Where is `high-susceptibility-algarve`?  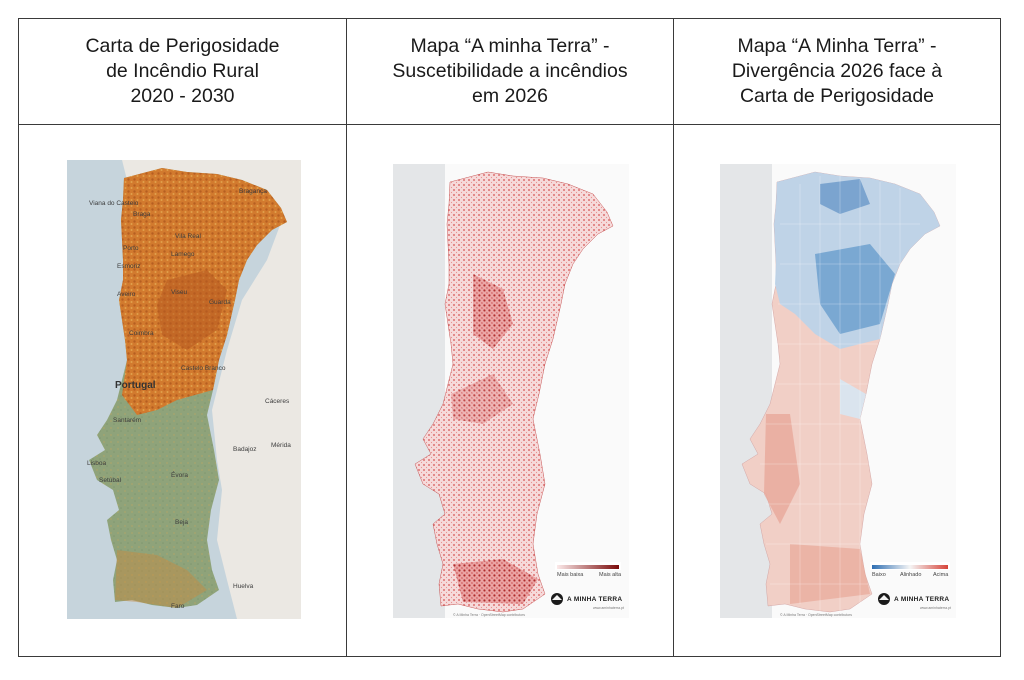
high-susceptibility-algarve is located at coordinates (495, 581).